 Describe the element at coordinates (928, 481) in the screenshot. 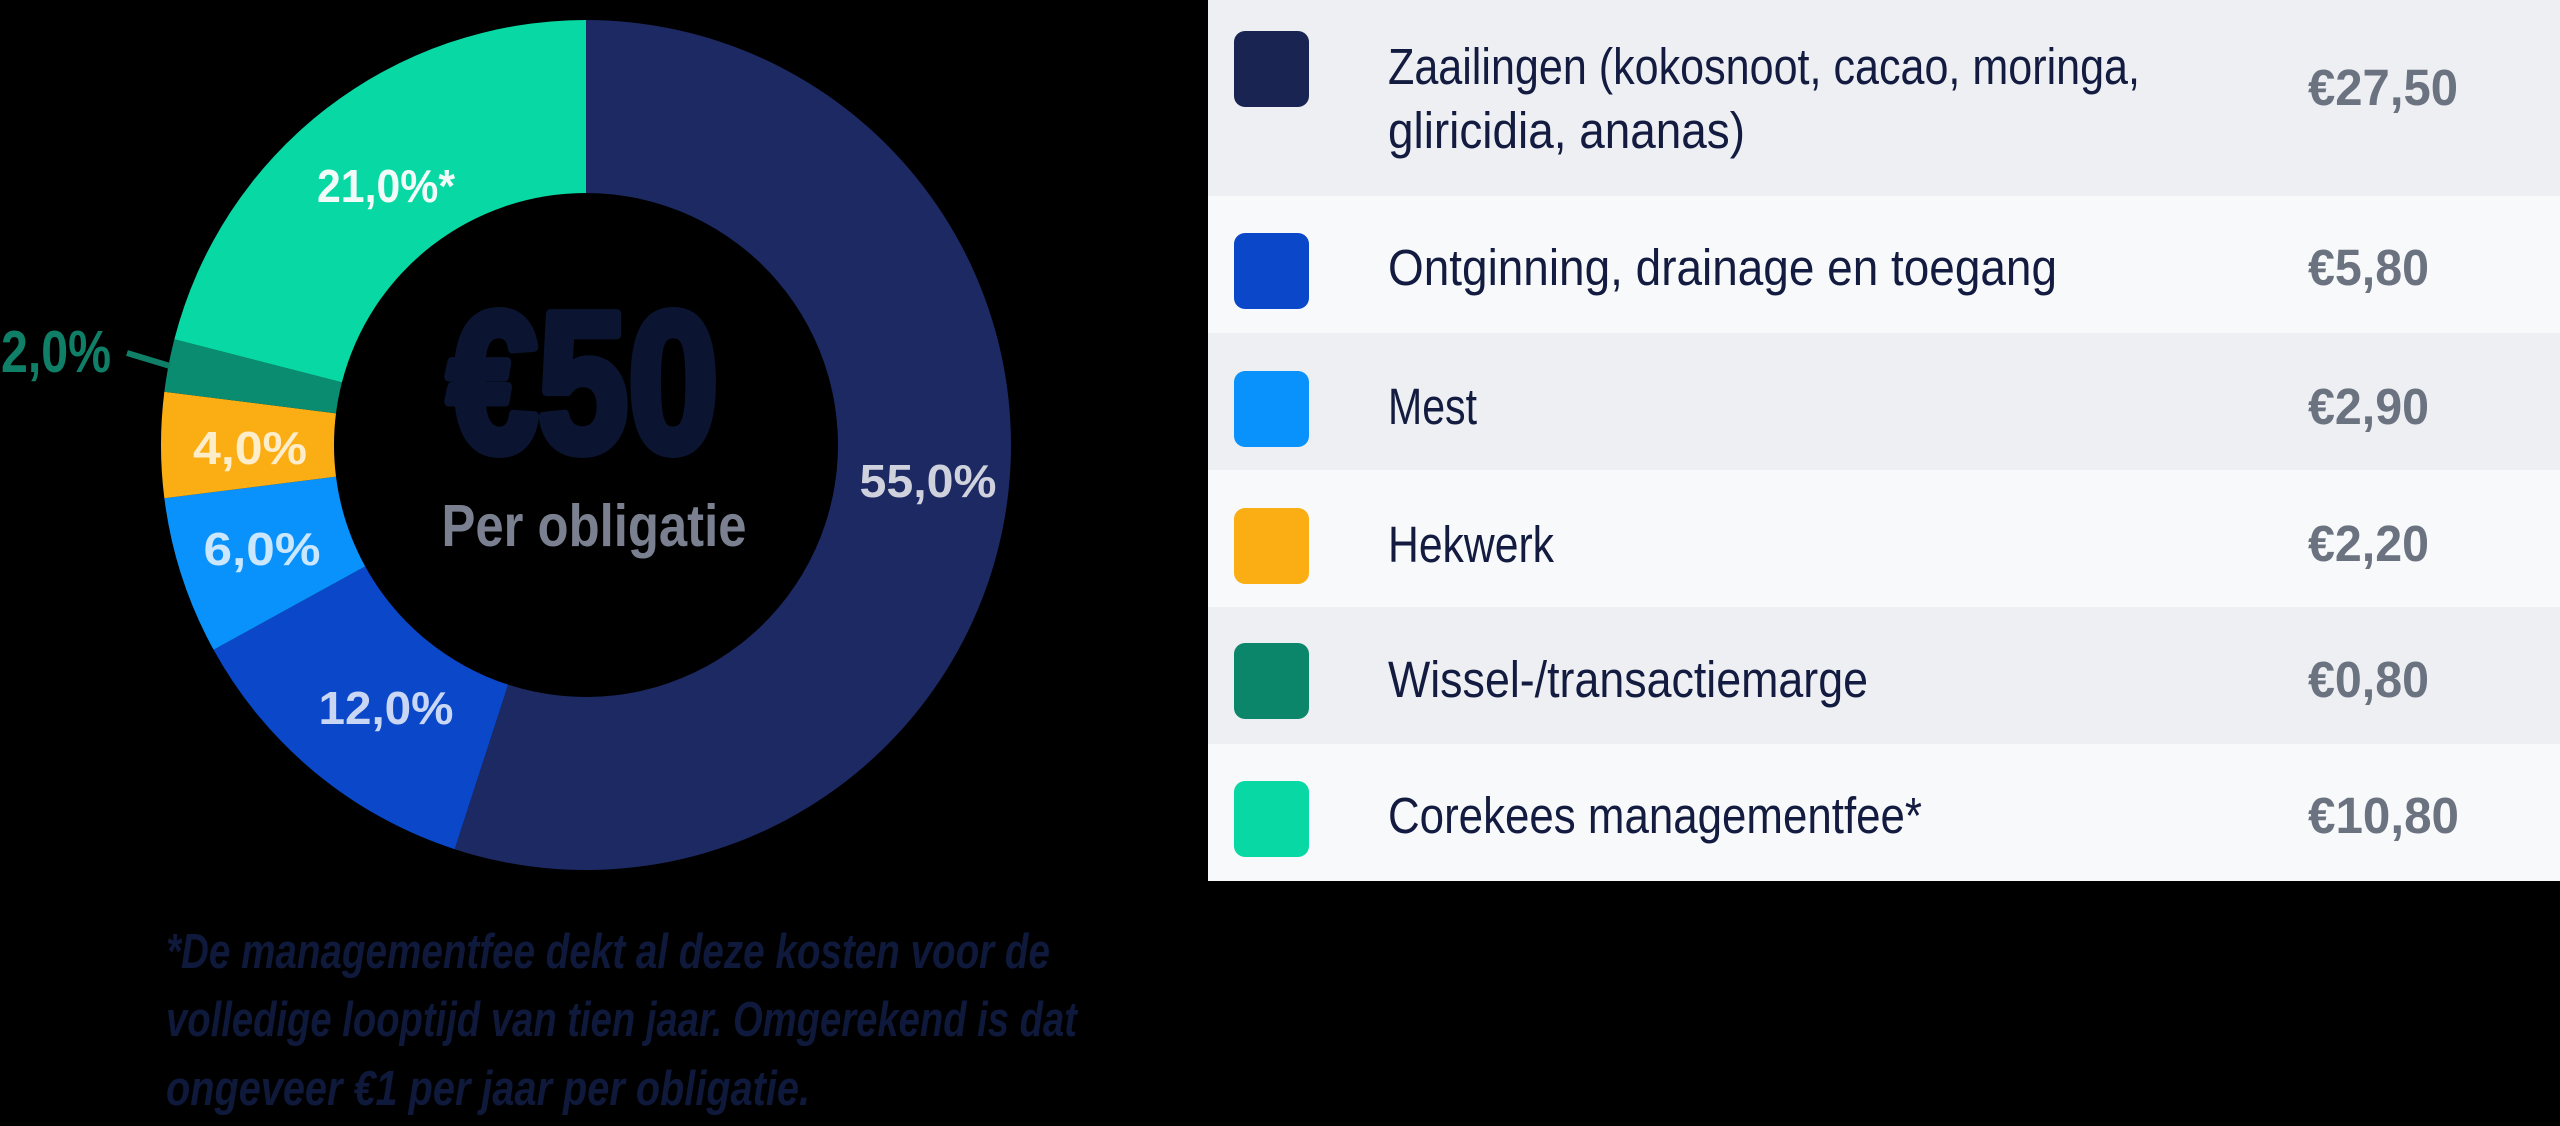

I see `svg-text: 55,0%` at that location.